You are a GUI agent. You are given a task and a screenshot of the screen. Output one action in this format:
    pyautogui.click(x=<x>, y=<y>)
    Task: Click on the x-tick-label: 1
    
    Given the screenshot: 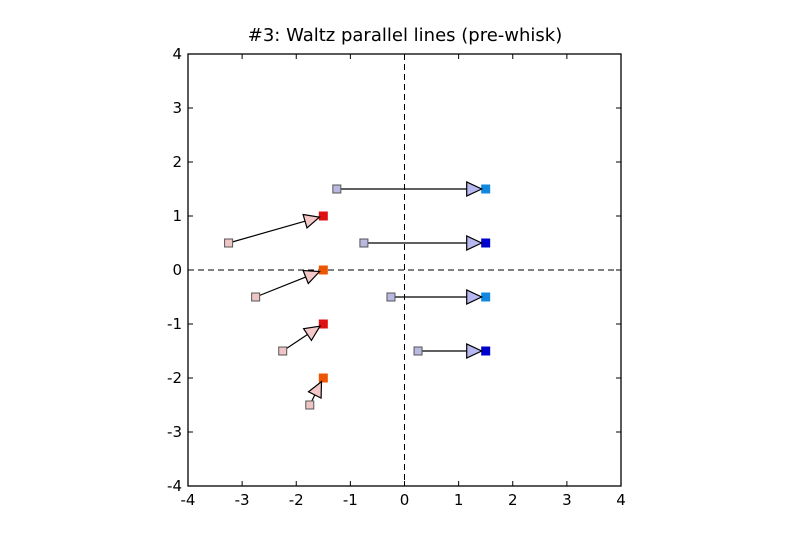 What is the action you would take?
    pyautogui.click(x=459, y=500)
    